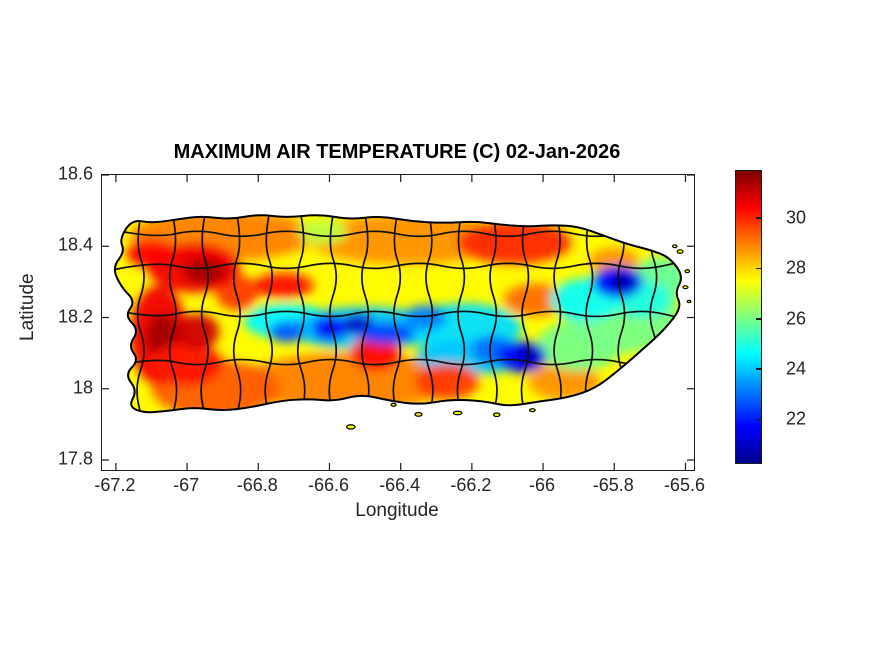 The height and width of the screenshot is (656, 875). Describe the element at coordinates (613, 485) in the screenshot. I see `x-tick-label: -65.8` at that location.